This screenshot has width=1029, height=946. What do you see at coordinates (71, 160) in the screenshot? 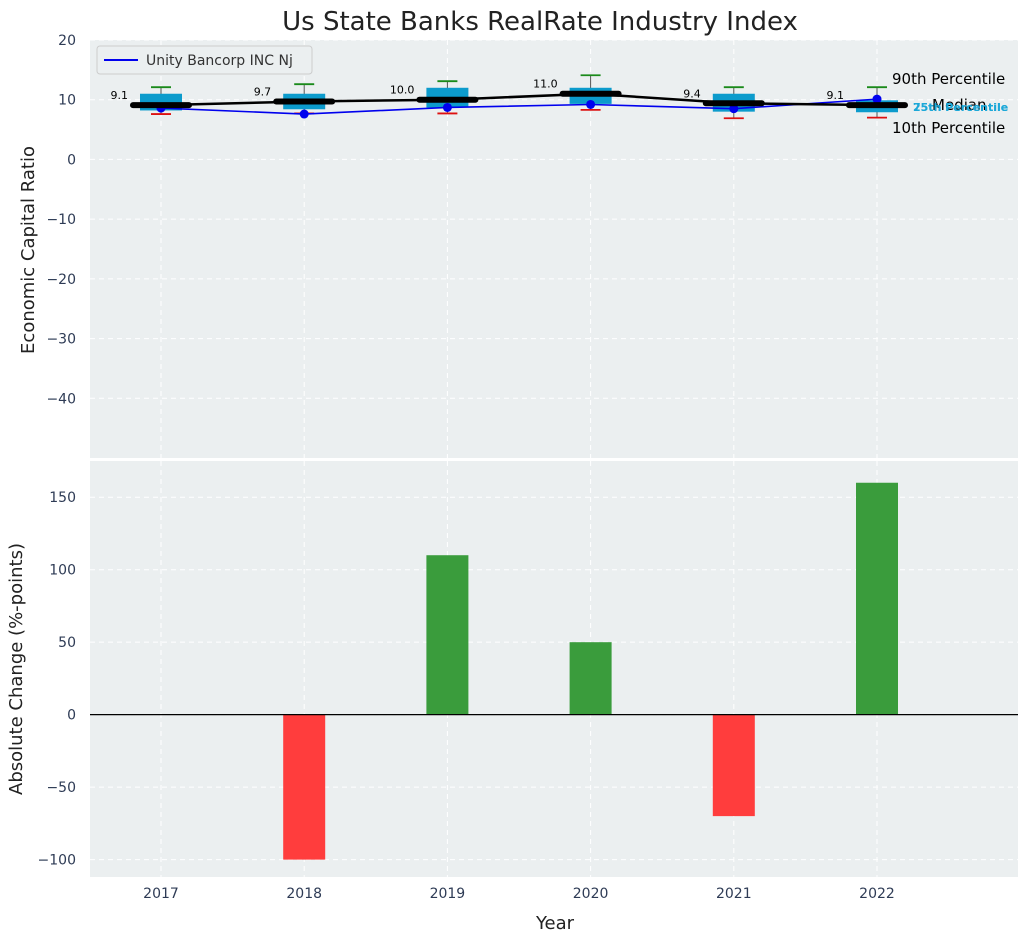
I see `top-y-tick-label: 0` at bounding box center [71, 160].